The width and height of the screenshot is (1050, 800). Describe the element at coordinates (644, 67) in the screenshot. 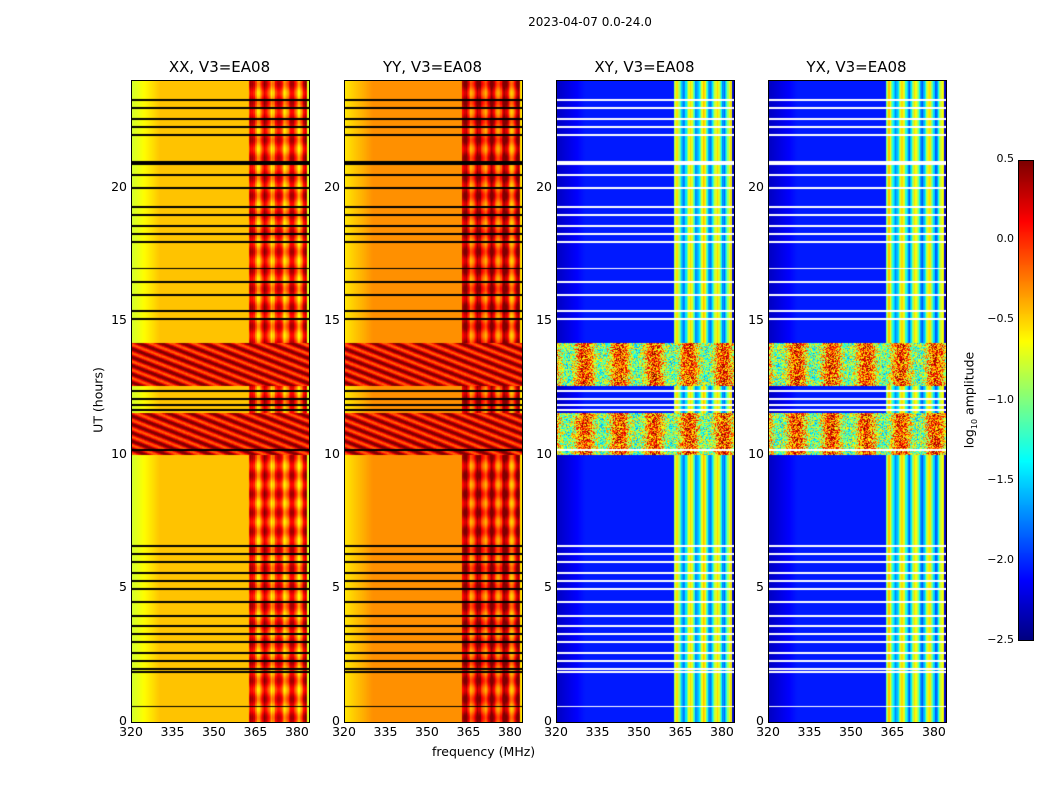

I see `panel-title: XY, V3=EA08` at that location.